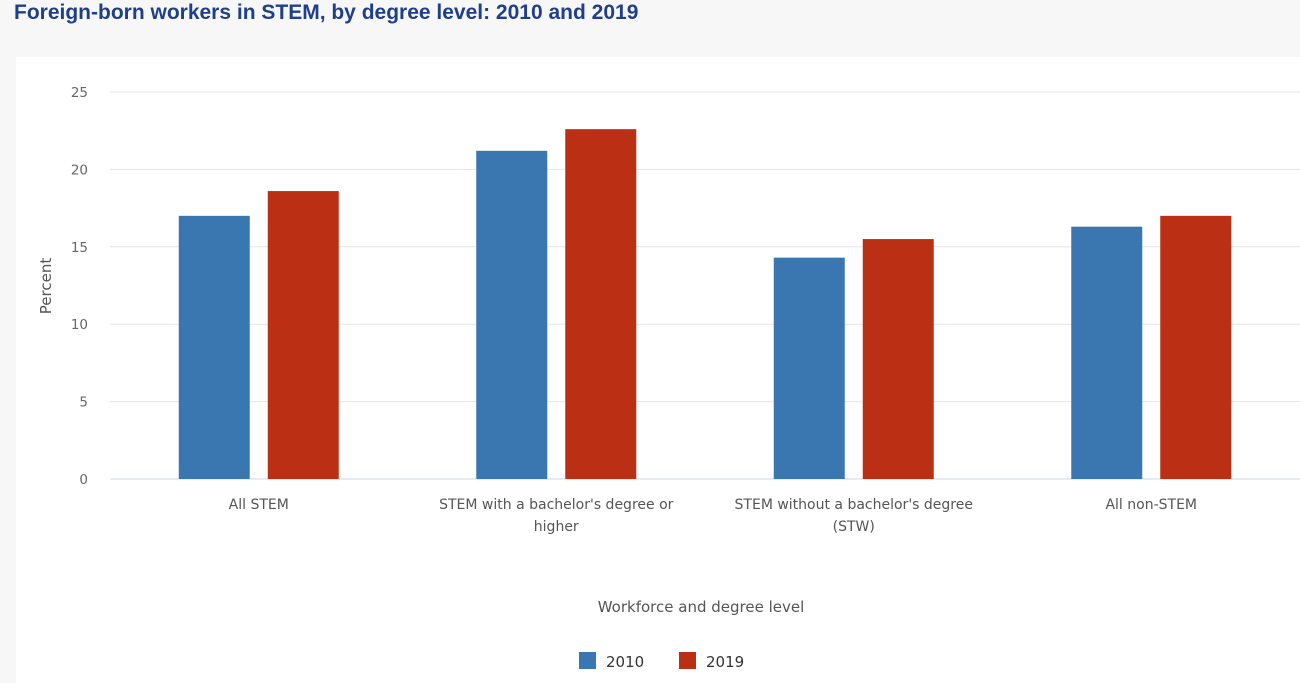 This screenshot has width=1300, height=683. I want to click on legend-label: 2010, so click(625, 662).